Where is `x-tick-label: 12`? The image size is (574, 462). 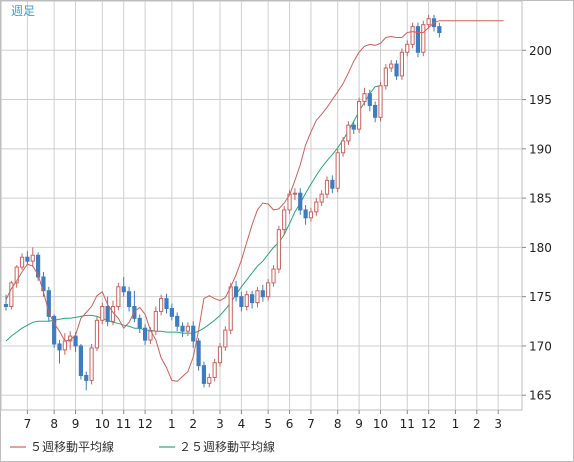
x-tick-label: 12 is located at coordinates (428, 424).